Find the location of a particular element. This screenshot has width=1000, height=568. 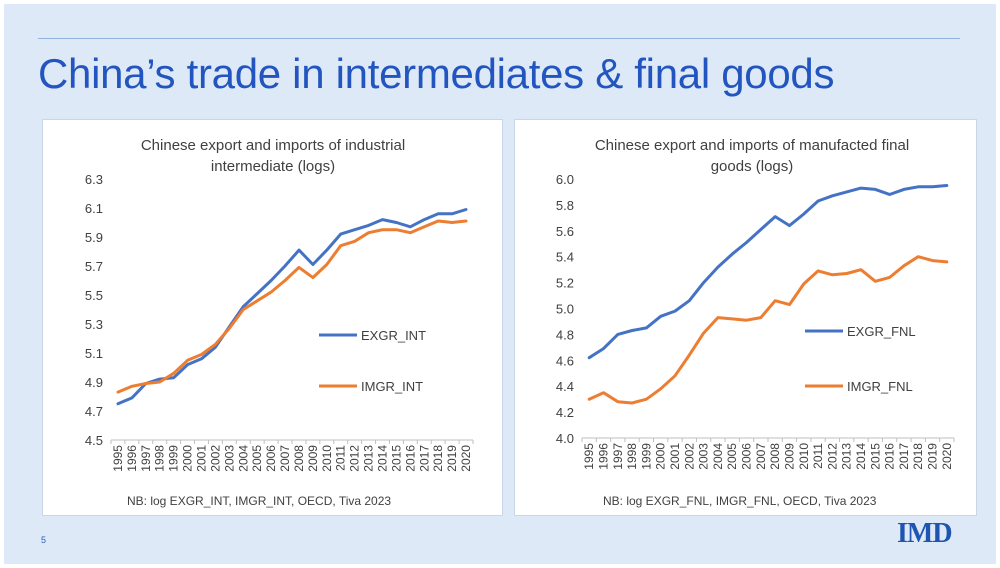

title-divider is located at coordinates (499, 38).